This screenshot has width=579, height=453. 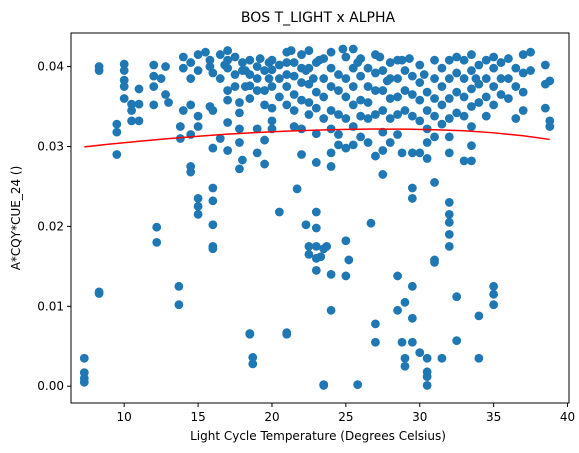 I want to click on y-axis-label: A*CQY*CUE_24 (), so click(x=16, y=218).